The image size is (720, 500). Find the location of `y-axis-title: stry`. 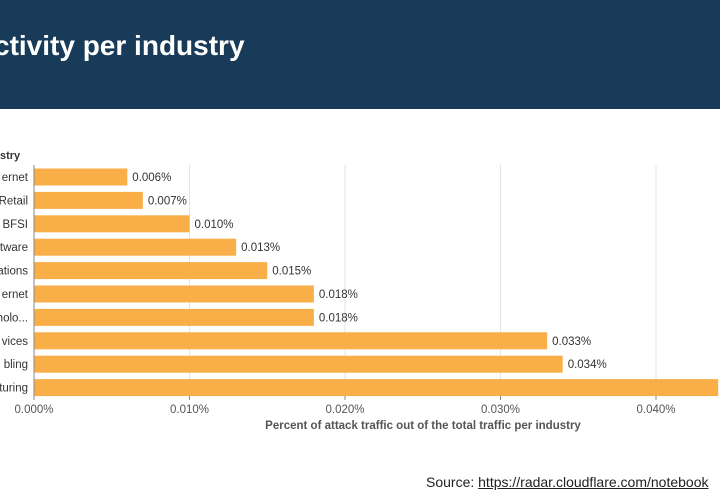

y-axis-title: stry is located at coordinates (10, 156).